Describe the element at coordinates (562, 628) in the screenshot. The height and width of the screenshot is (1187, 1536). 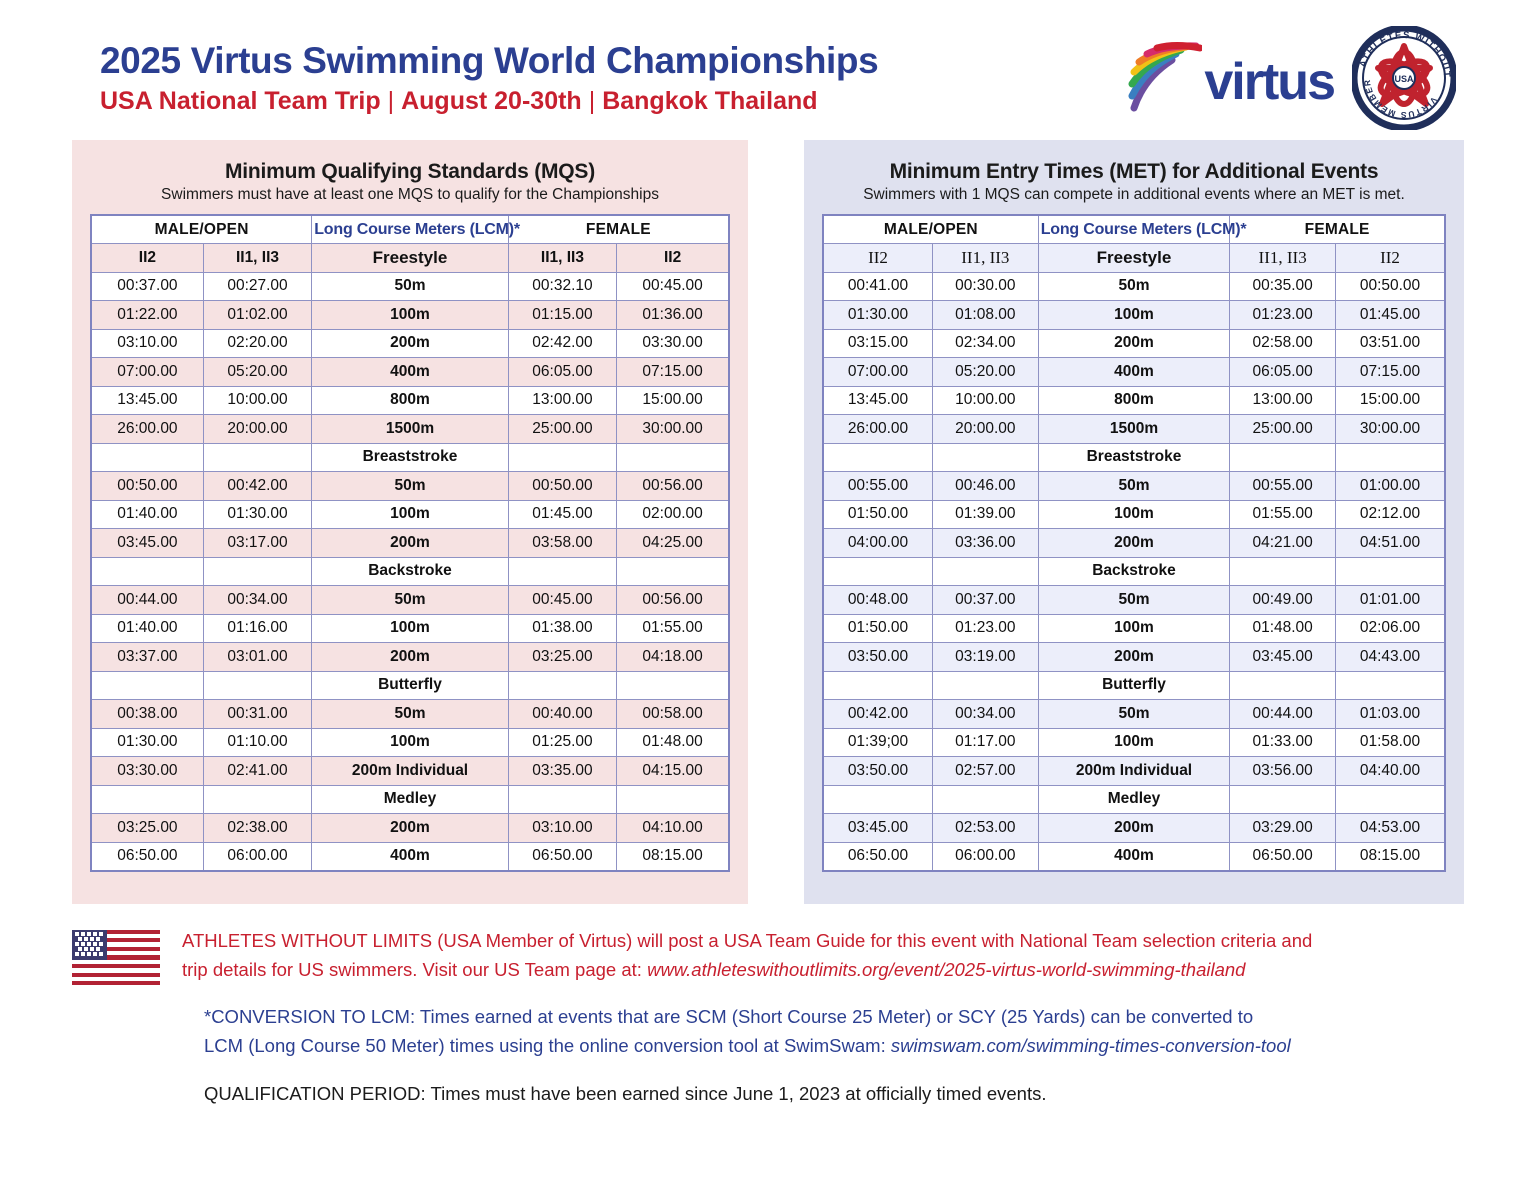
I see `cell-female-ii1-ii3: 01:38.00` at that location.